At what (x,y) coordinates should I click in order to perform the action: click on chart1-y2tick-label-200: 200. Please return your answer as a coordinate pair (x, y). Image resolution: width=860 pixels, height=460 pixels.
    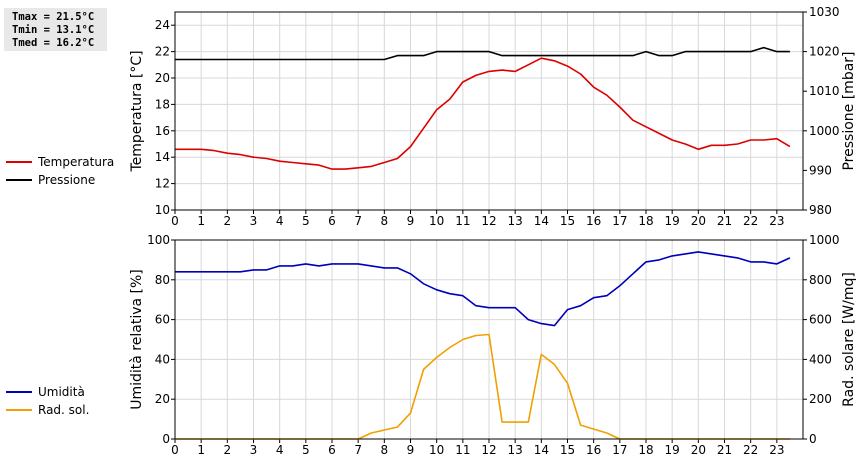
    Looking at the image, I should click on (820, 399).